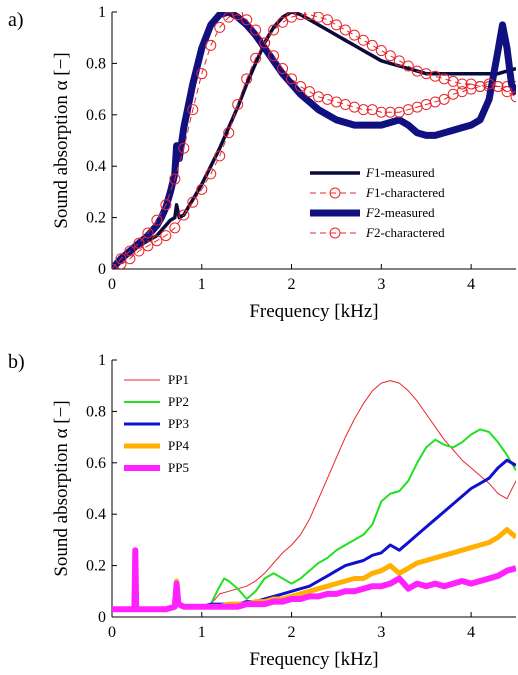  What do you see at coordinates (400, 212) in the screenshot?
I see `legend-label: F2-measured` at bounding box center [400, 212].